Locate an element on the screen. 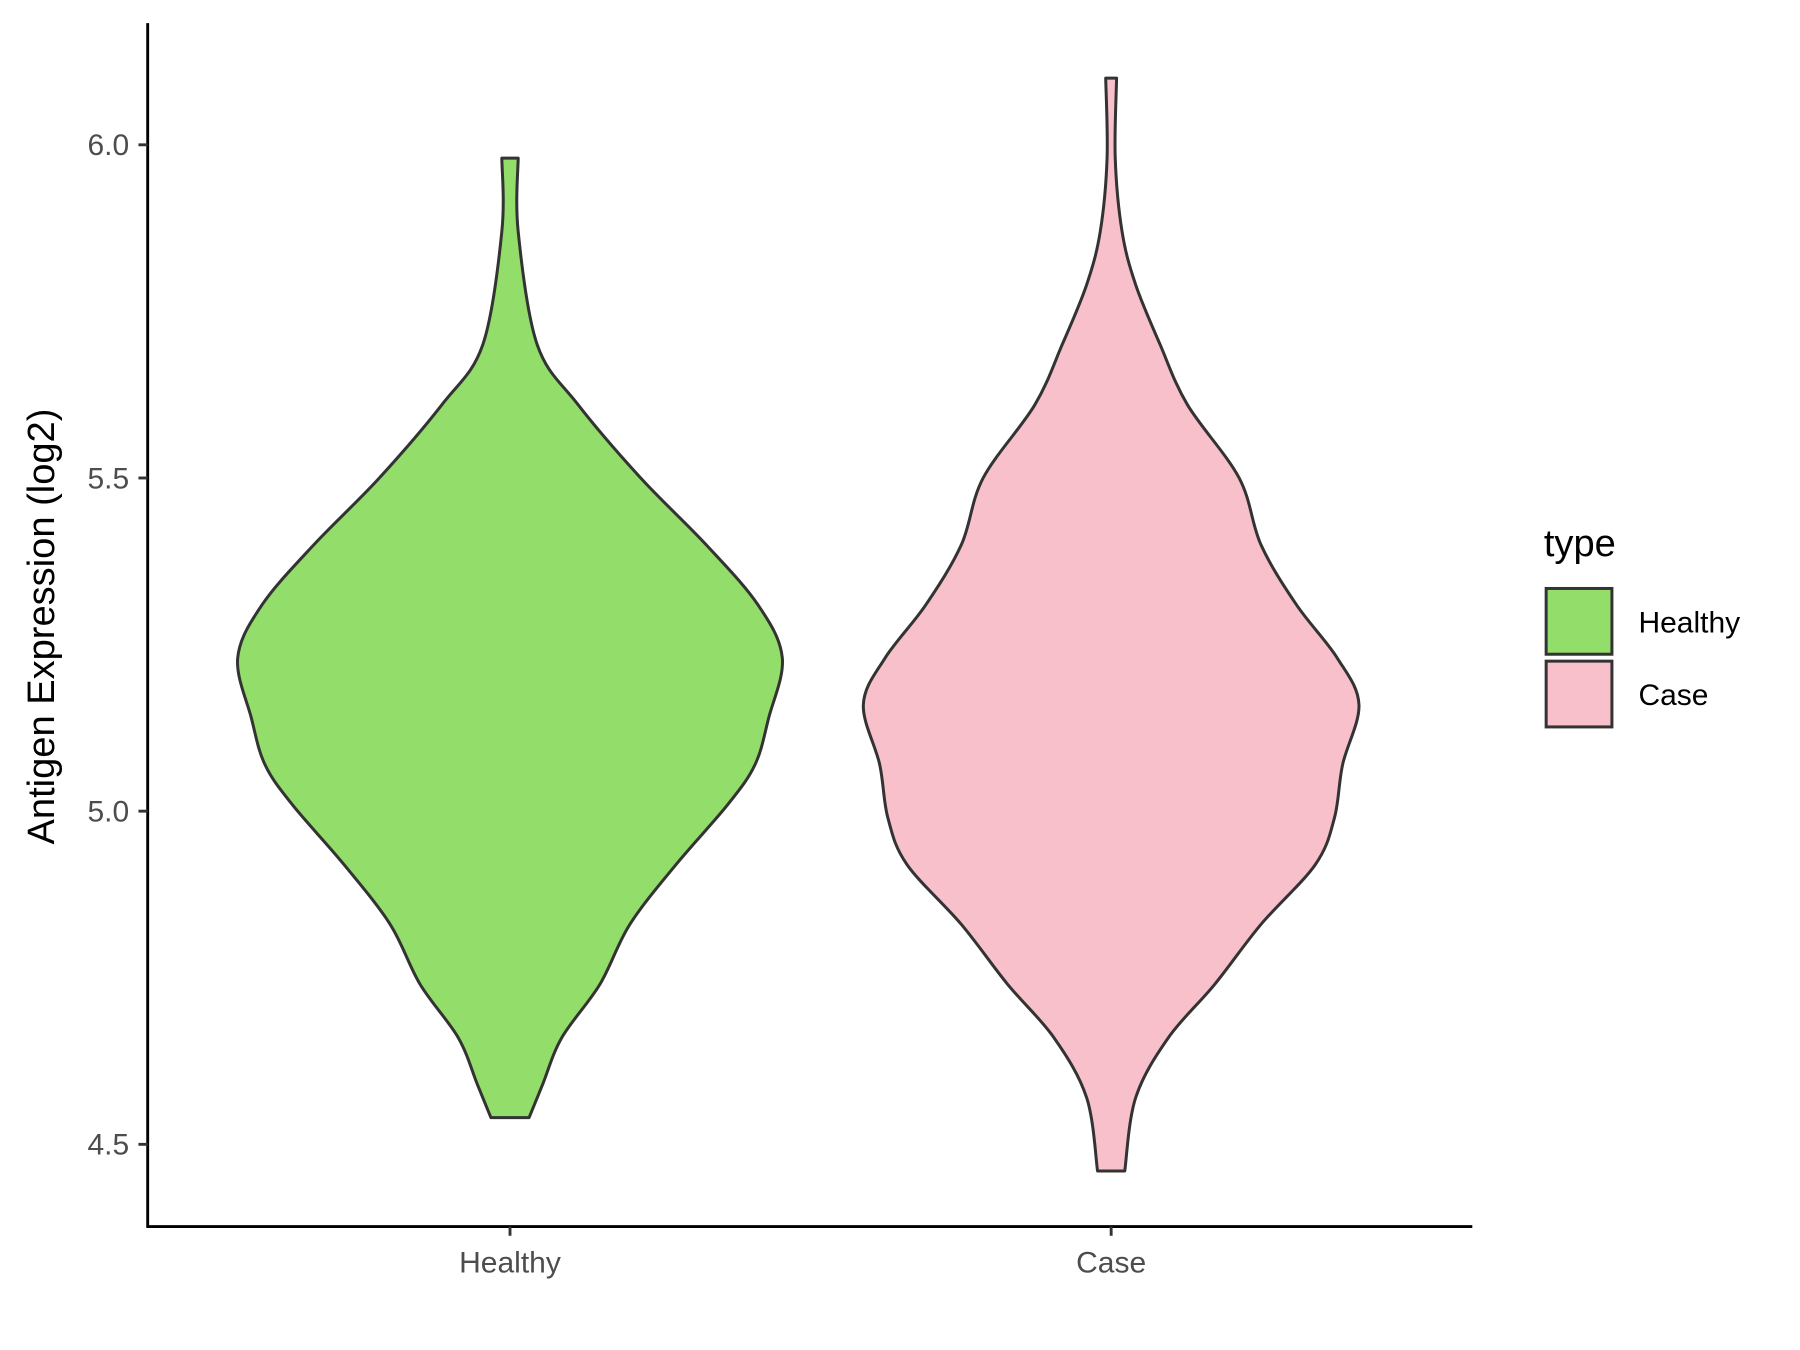 The height and width of the screenshot is (1350, 1800). legend-label: Healthy is located at coordinates (1689, 622).